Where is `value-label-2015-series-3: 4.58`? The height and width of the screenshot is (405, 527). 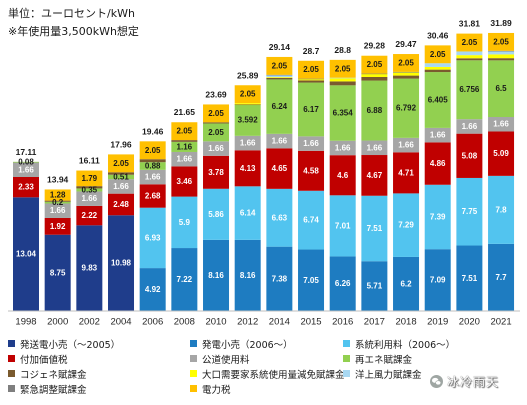
value-label-2015-series-3: 4.58 is located at coordinates (311, 170).